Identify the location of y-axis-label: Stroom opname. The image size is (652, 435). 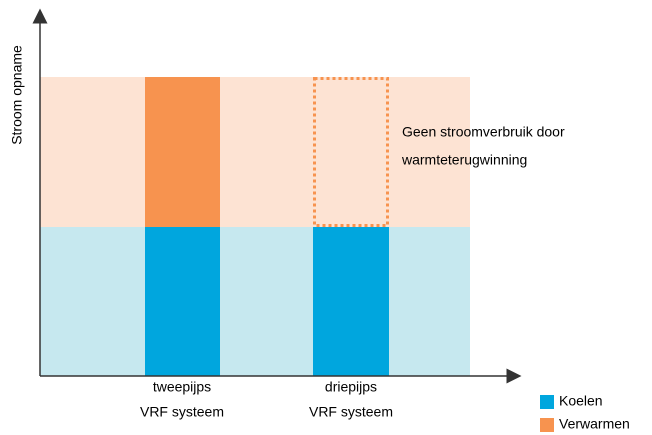
(17, 95).